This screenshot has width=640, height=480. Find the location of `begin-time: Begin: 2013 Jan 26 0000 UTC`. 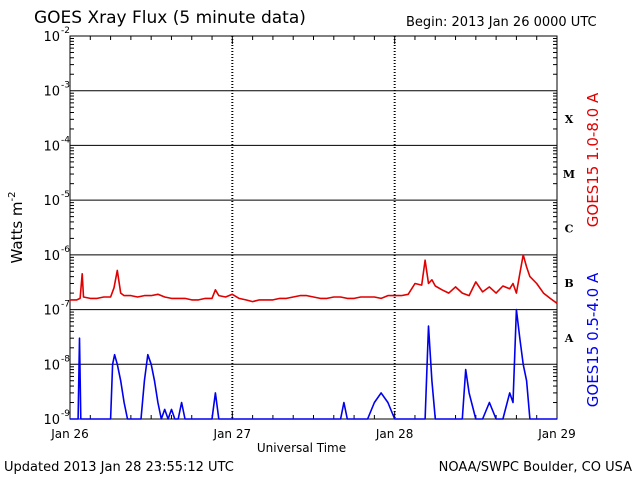

begin-time: Begin: 2013 Jan 26 0000 UTC is located at coordinates (501, 22).